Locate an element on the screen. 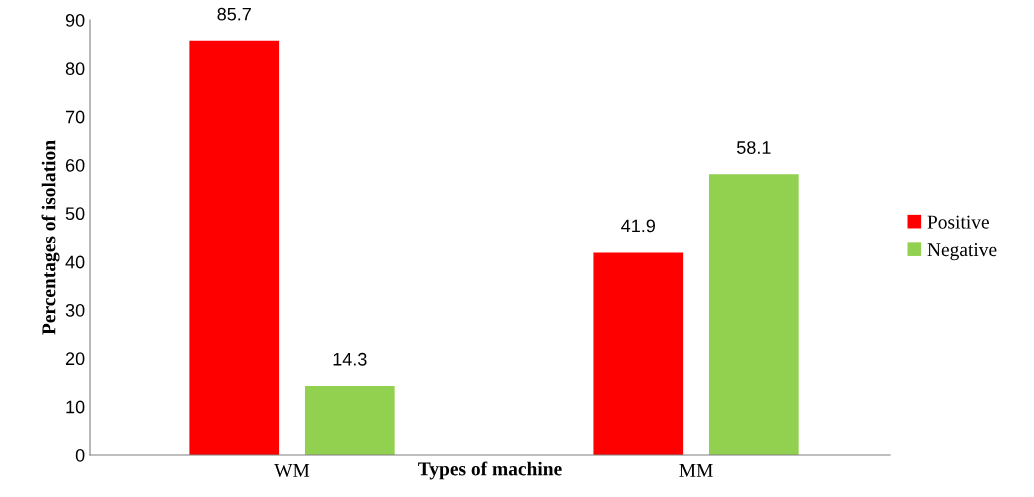  x-tick-label: WM is located at coordinates (292, 471).